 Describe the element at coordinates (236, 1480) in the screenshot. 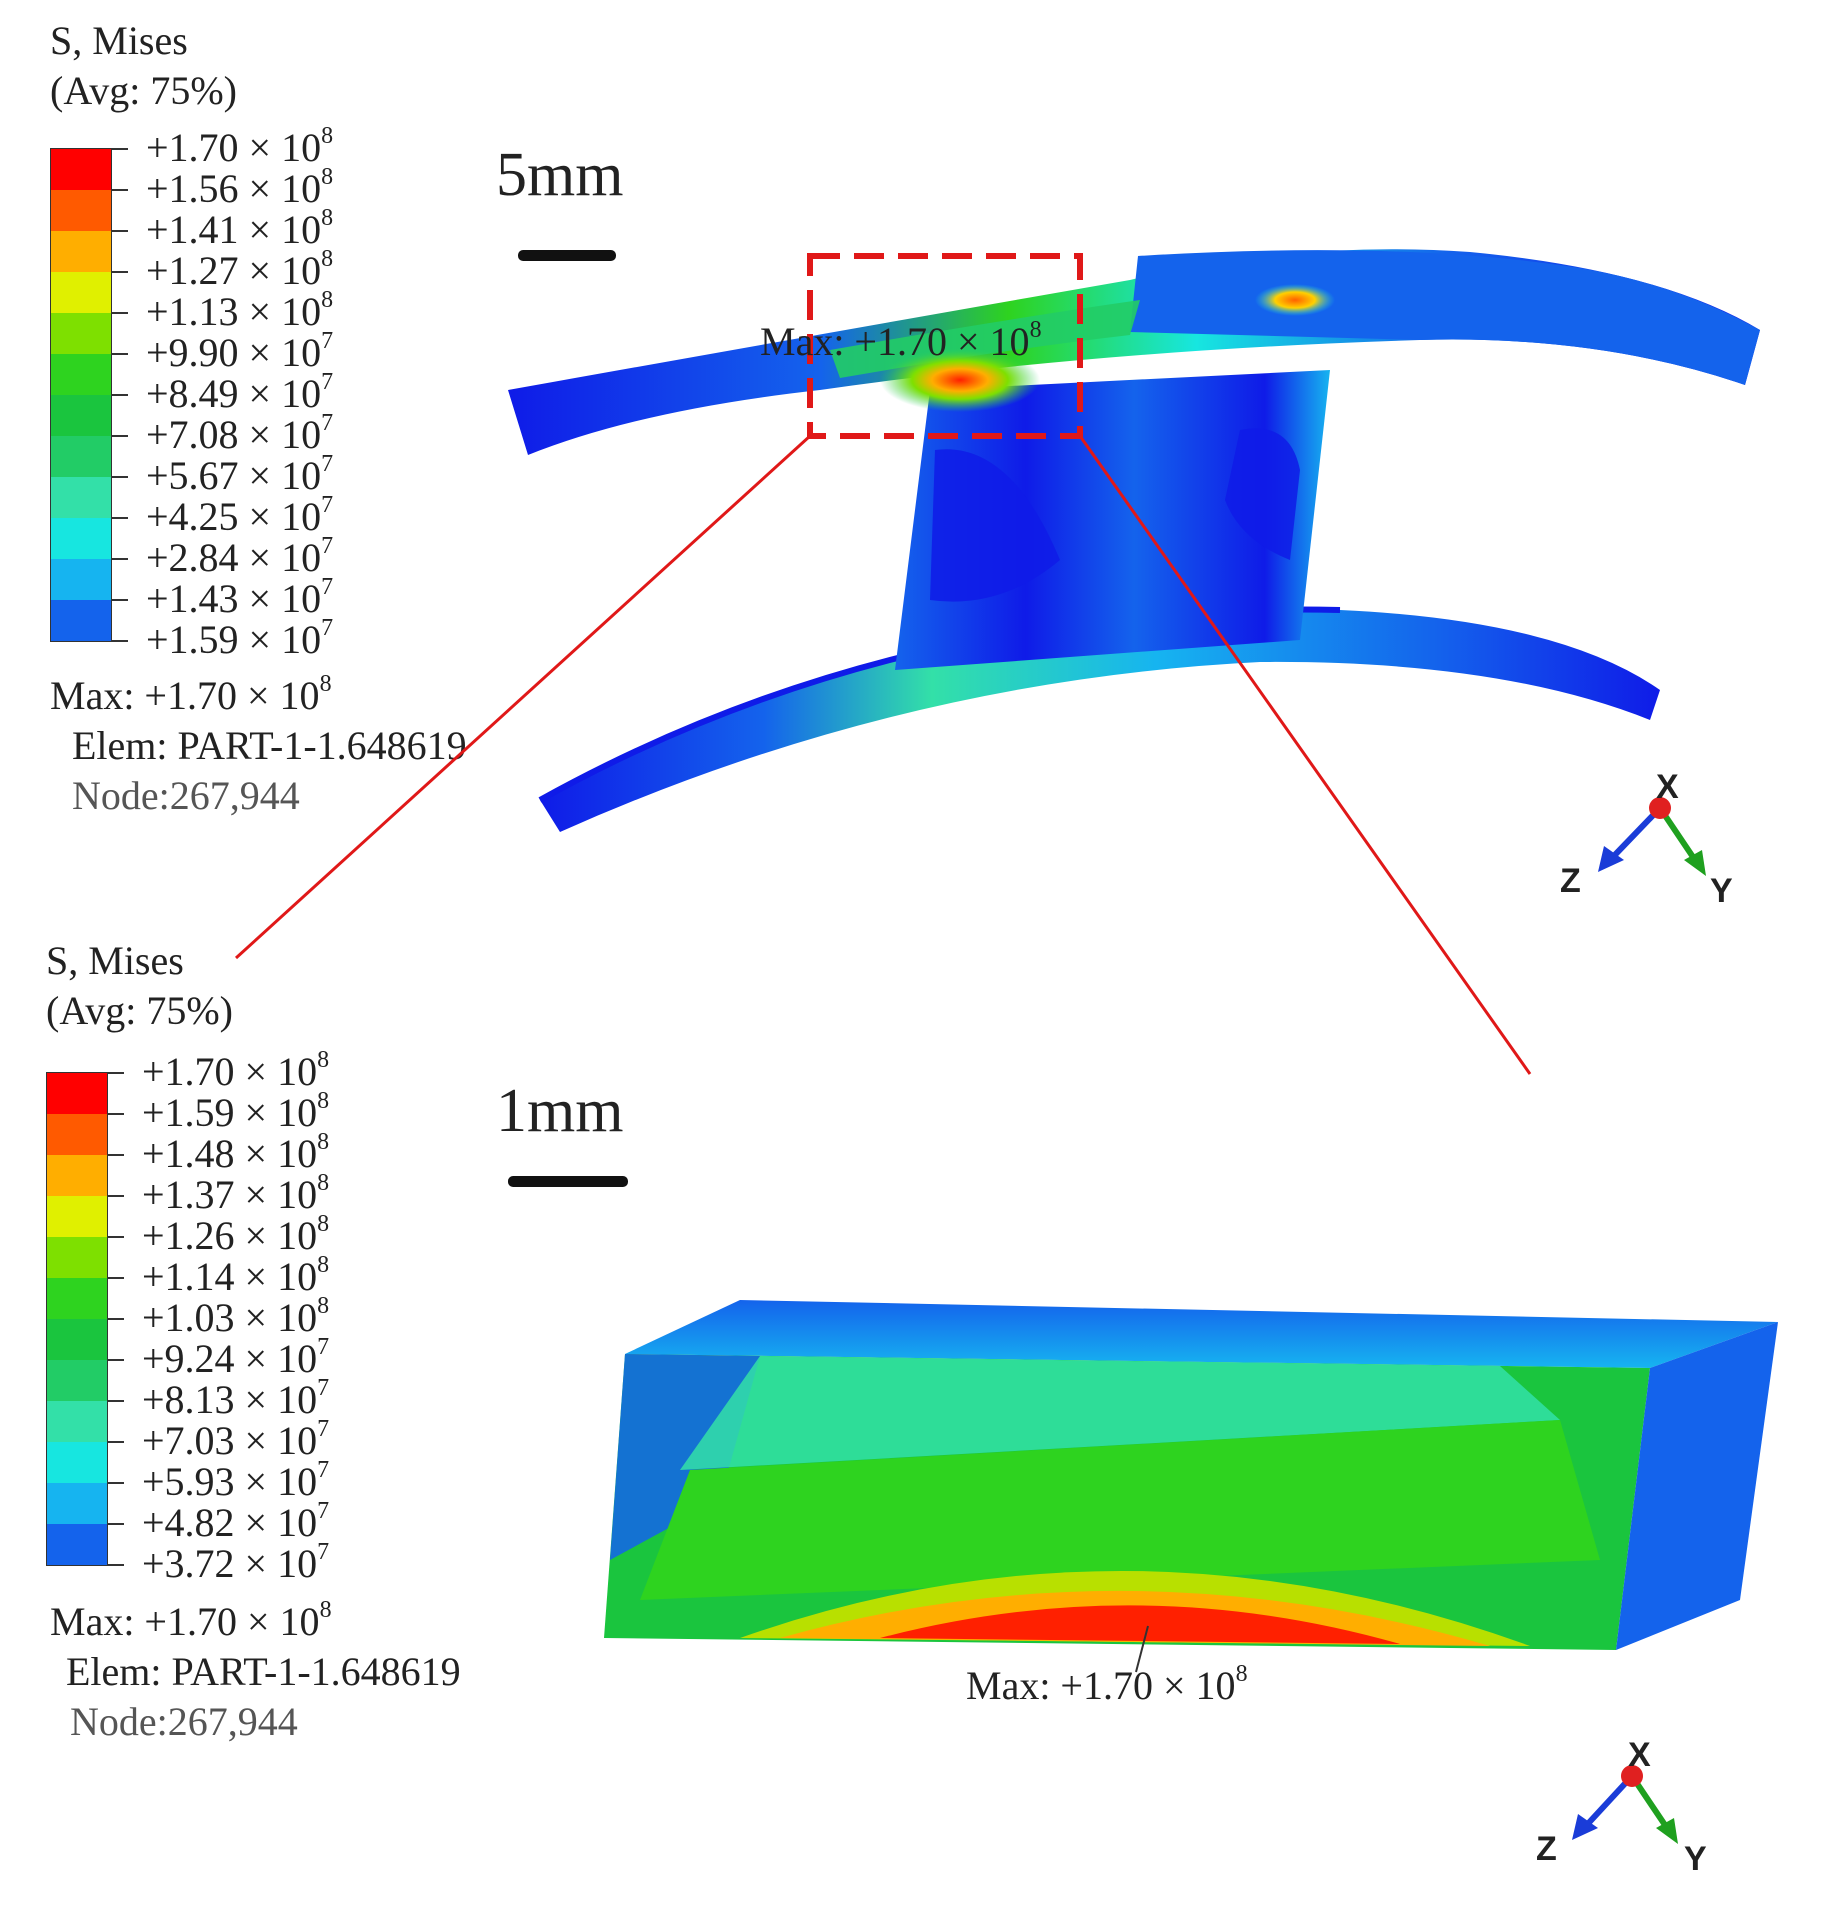

I see `legend-value-label: +5.93 × 107` at that location.